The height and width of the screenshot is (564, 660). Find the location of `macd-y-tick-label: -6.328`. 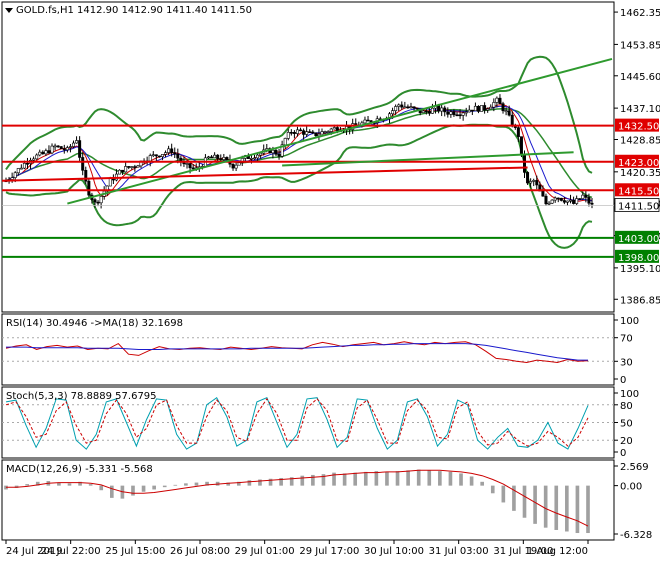

macd-y-tick-label: -6.328 is located at coordinates (636, 535).